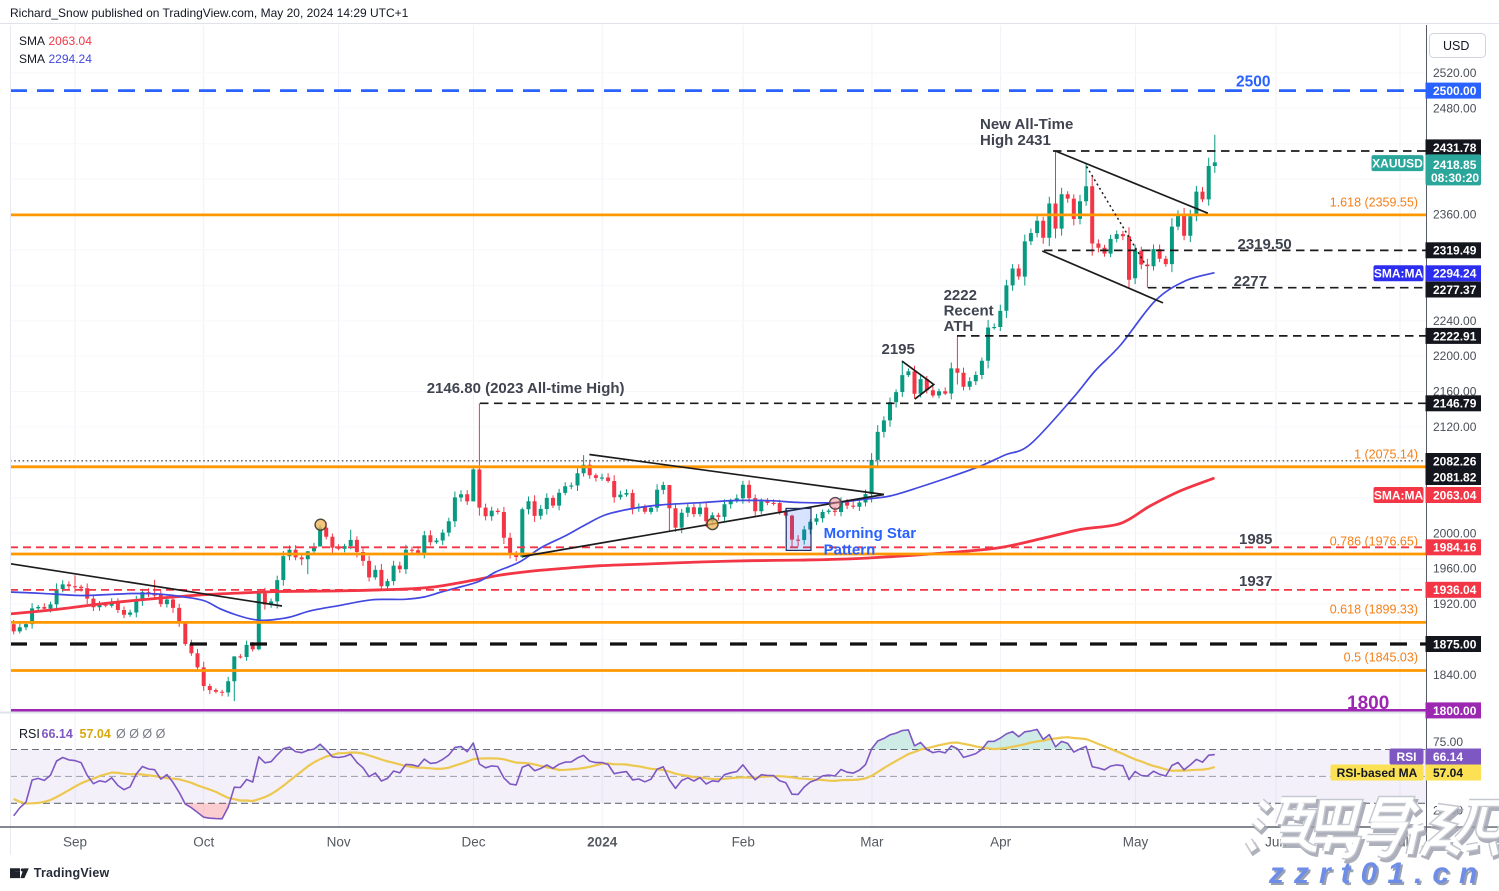 This screenshot has height=891, width=1499. What do you see at coordinates (898, 349) in the screenshot?
I see `svg-text: 2195` at bounding box center [898, 349].